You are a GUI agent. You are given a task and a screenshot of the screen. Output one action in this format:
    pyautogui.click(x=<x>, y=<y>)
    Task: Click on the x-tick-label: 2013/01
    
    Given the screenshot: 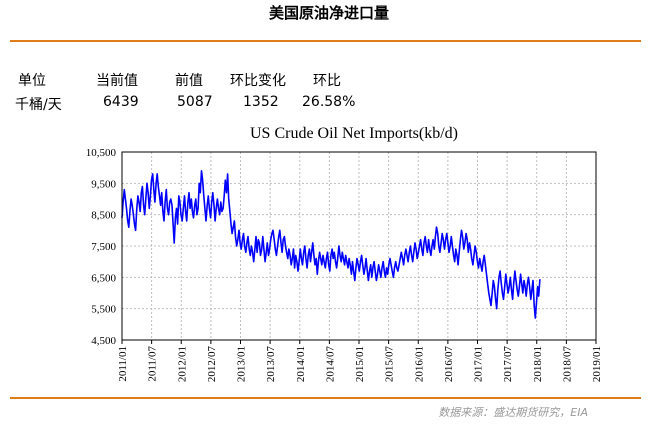 What is the action you would take?
    pyautogui.click(x=242, y=364)
    